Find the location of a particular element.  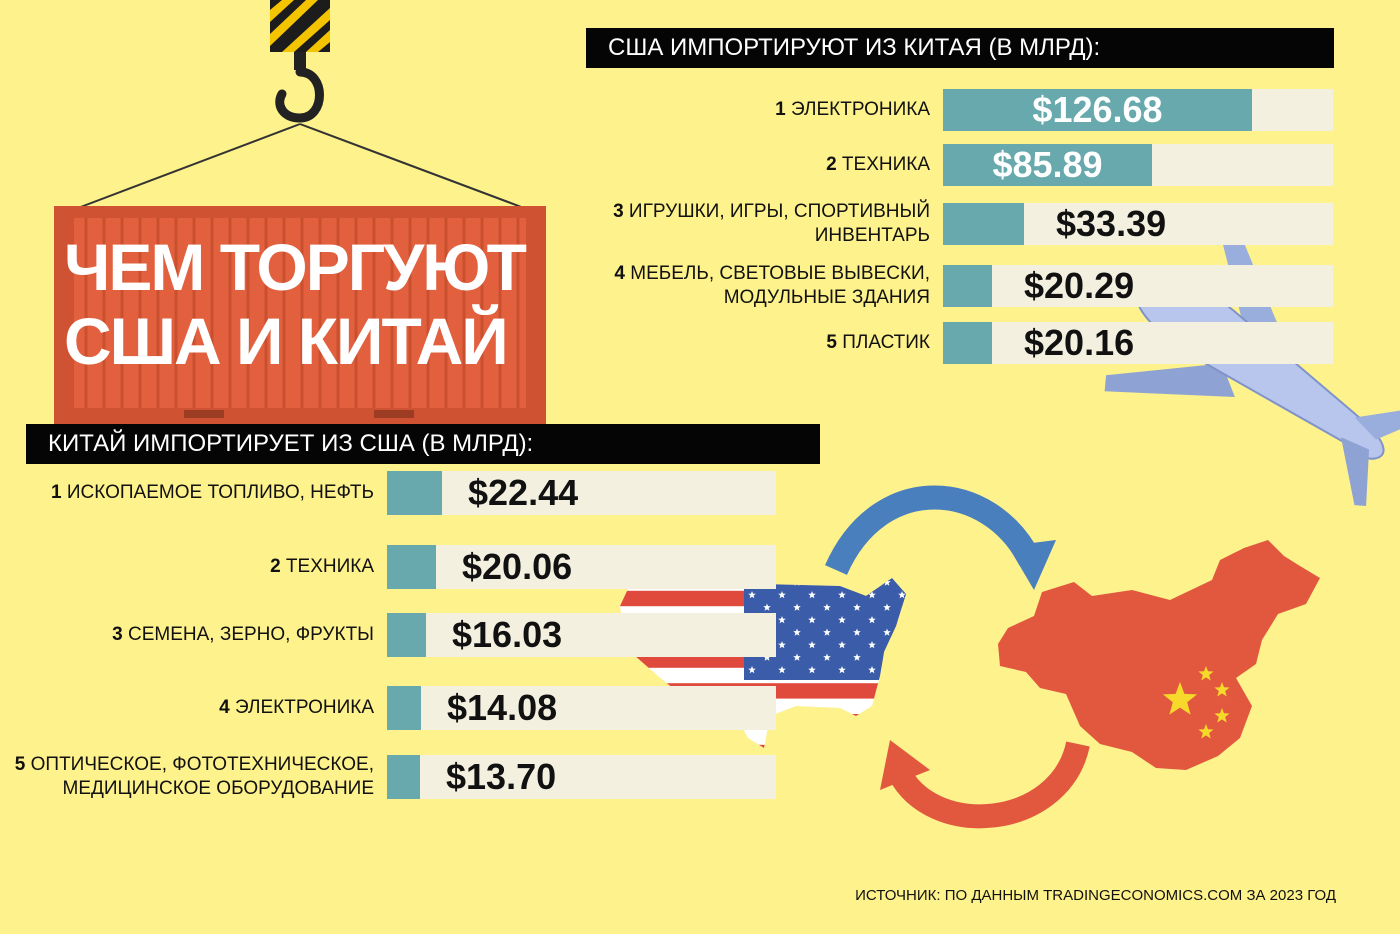

arrow-china-to-us-icon is located at coordinates (985, 784).